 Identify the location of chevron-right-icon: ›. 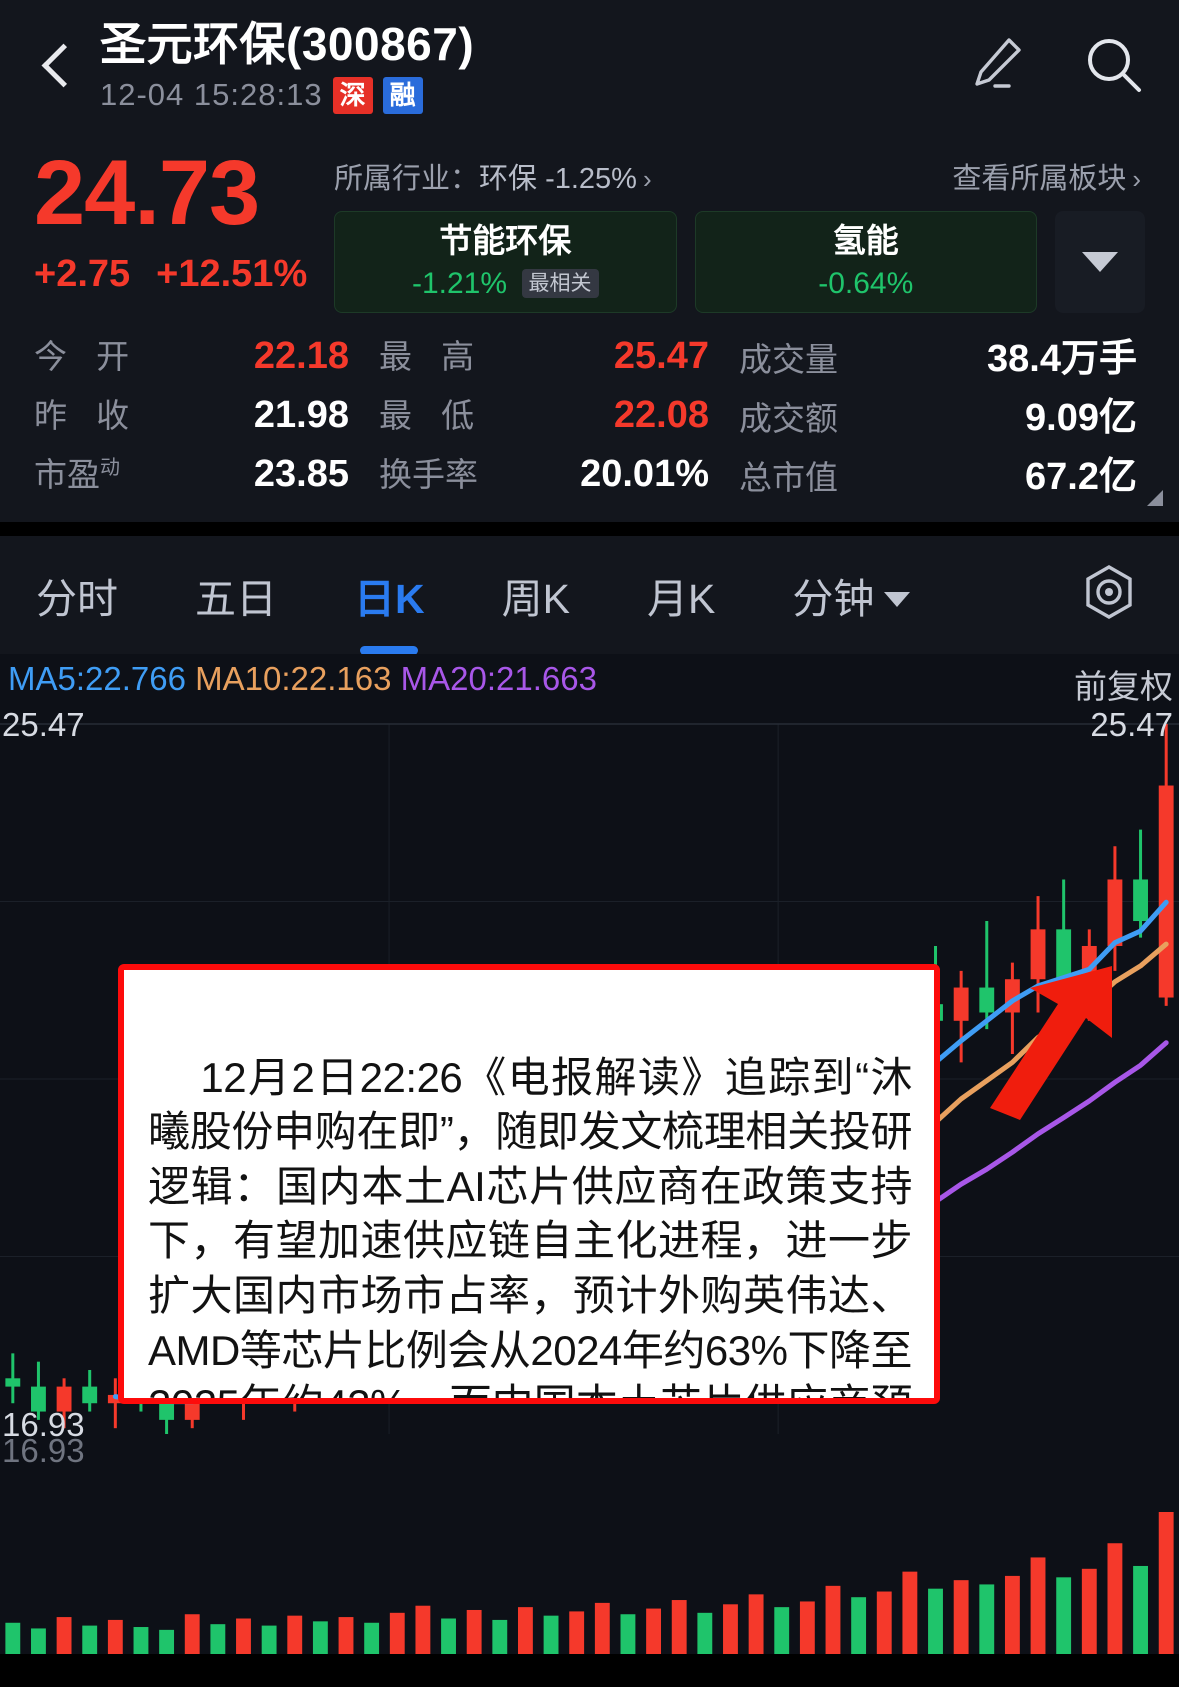
(647, 179).